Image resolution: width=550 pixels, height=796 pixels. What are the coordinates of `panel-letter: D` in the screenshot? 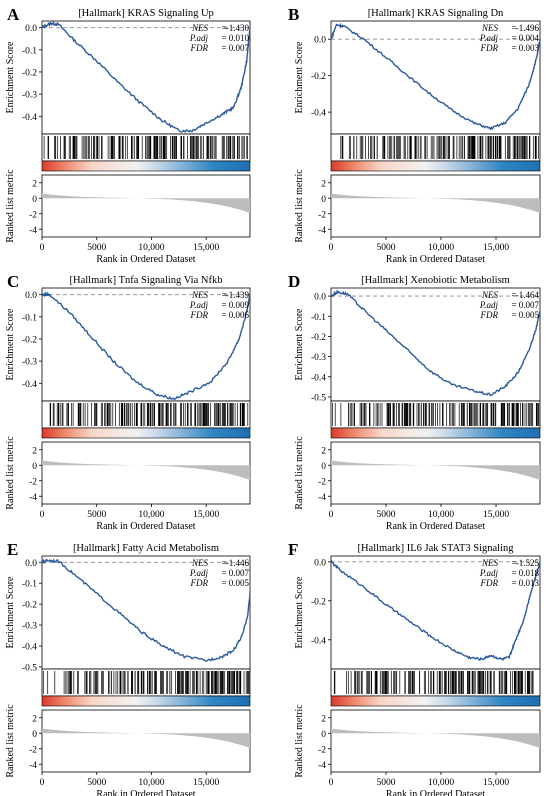 It's located at (294, 281).